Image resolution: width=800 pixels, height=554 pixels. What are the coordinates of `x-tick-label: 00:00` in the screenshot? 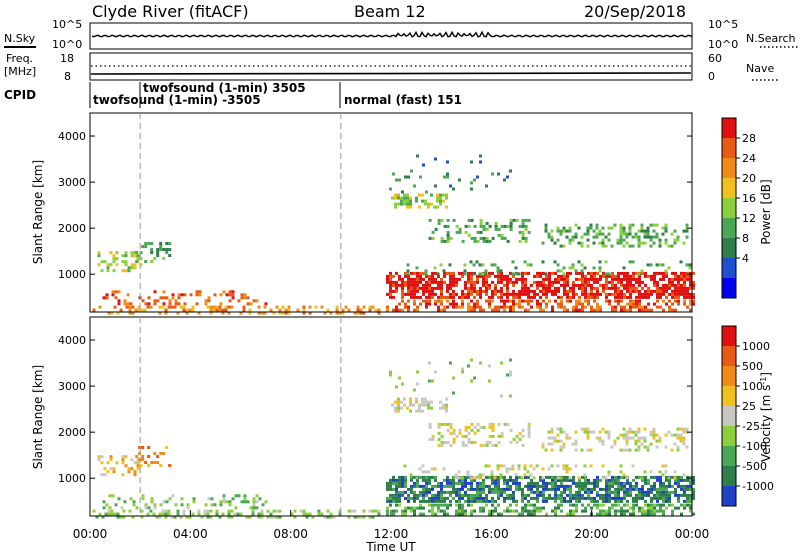 It's located at (692, 534).